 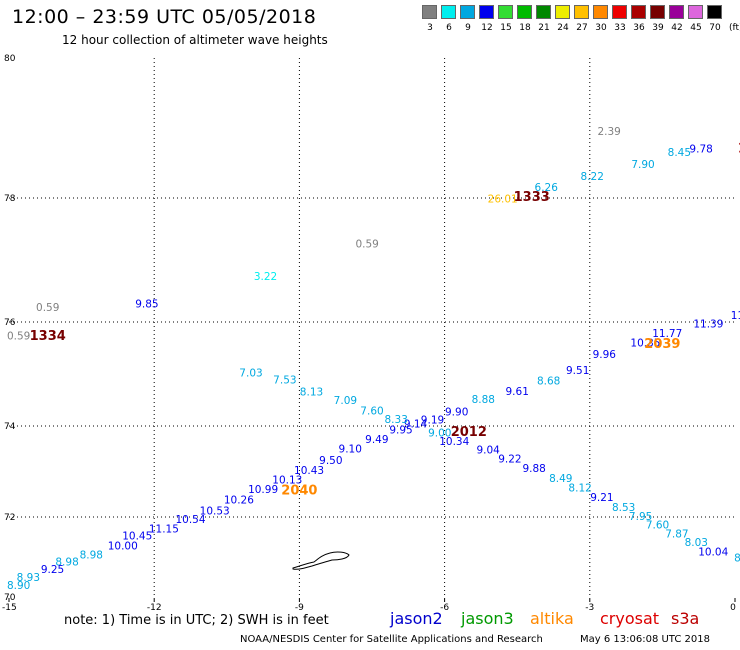 I want to click on satellite-label-jason3: jason3, so click(x=487, y=618).